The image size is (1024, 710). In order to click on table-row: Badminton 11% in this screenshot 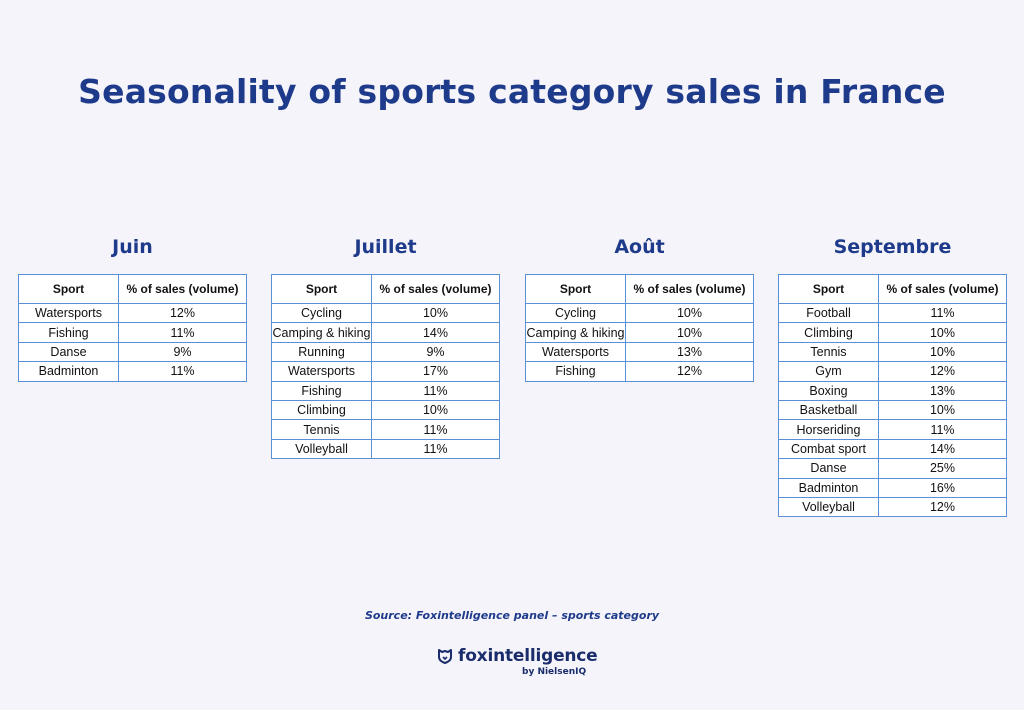, I will do `click(132, 371)`.